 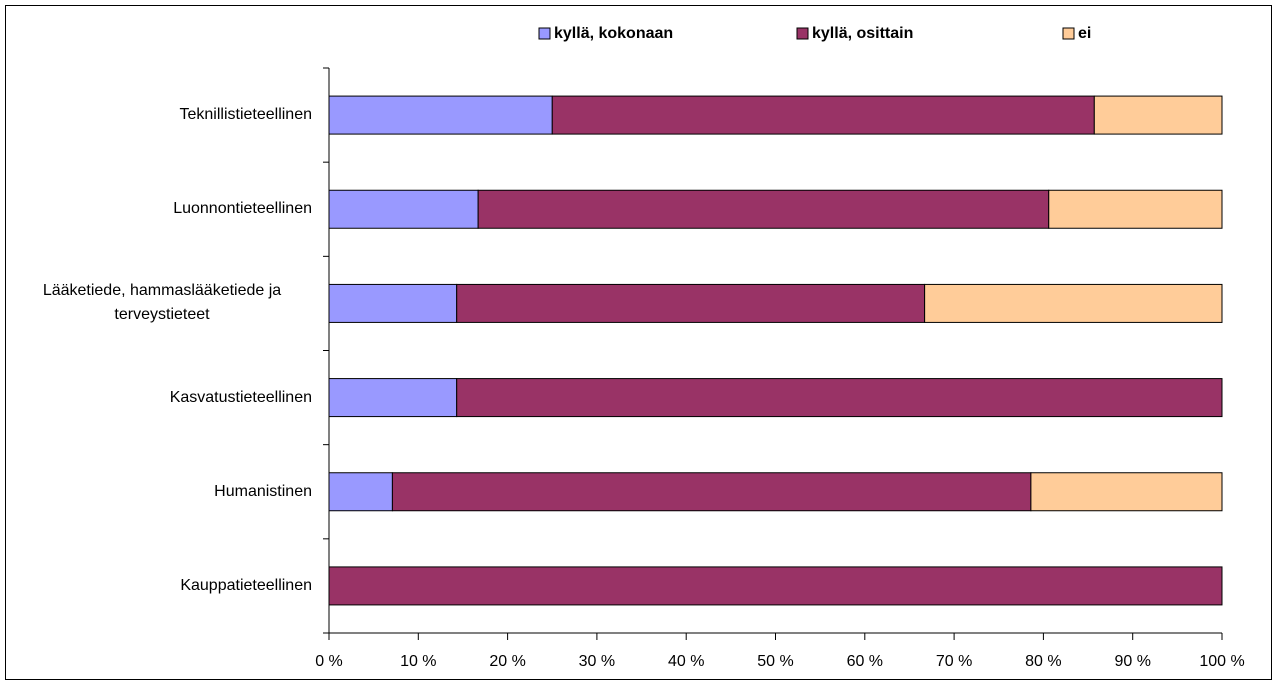 I want to click on x-tick-label: 60 %, so click(x=865, y=661).